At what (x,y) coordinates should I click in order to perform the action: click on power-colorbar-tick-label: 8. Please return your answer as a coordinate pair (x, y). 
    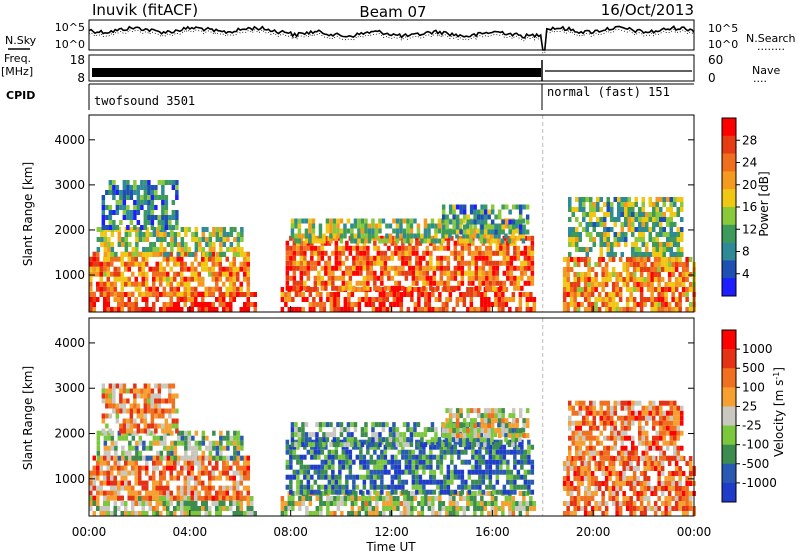
    Looking at the image, I should click on (746, 252).